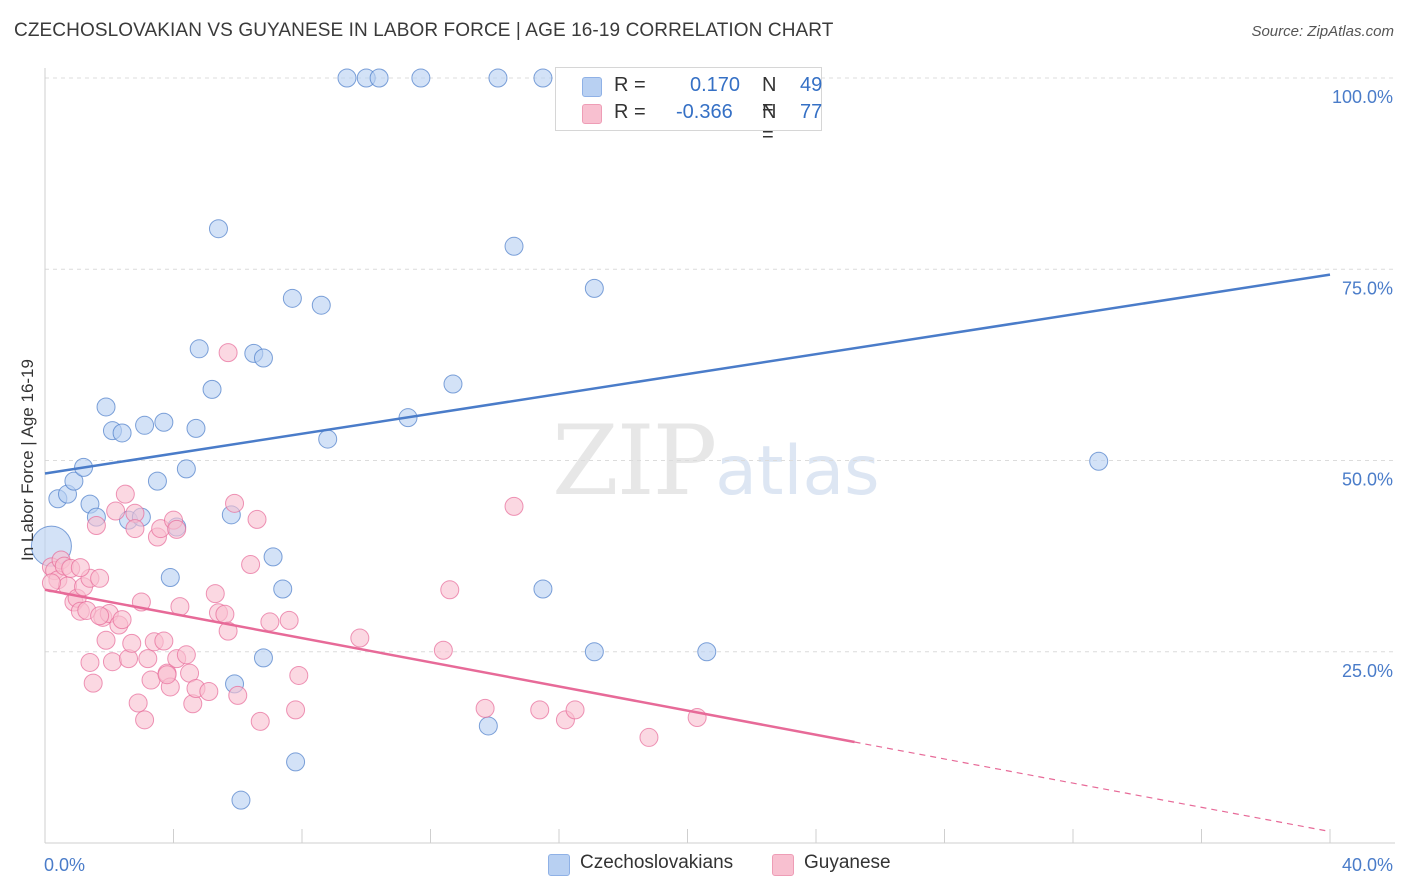 This screenshot has width=1406, height=892. Describe the element at coordinates (1092, 787) in the screenshot. I see `trend-line-extension` at that location.